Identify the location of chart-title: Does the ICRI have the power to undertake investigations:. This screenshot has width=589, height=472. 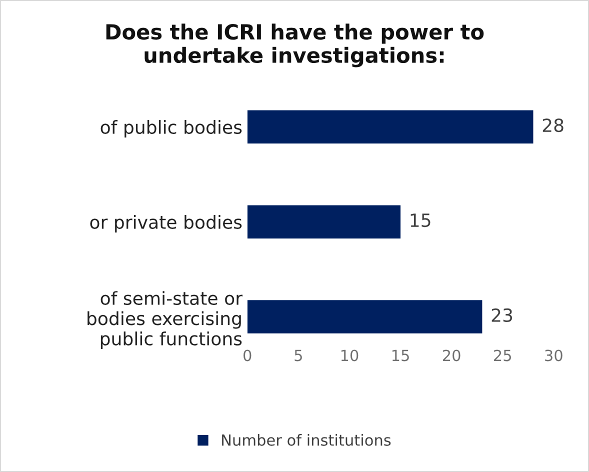
(295, 46).